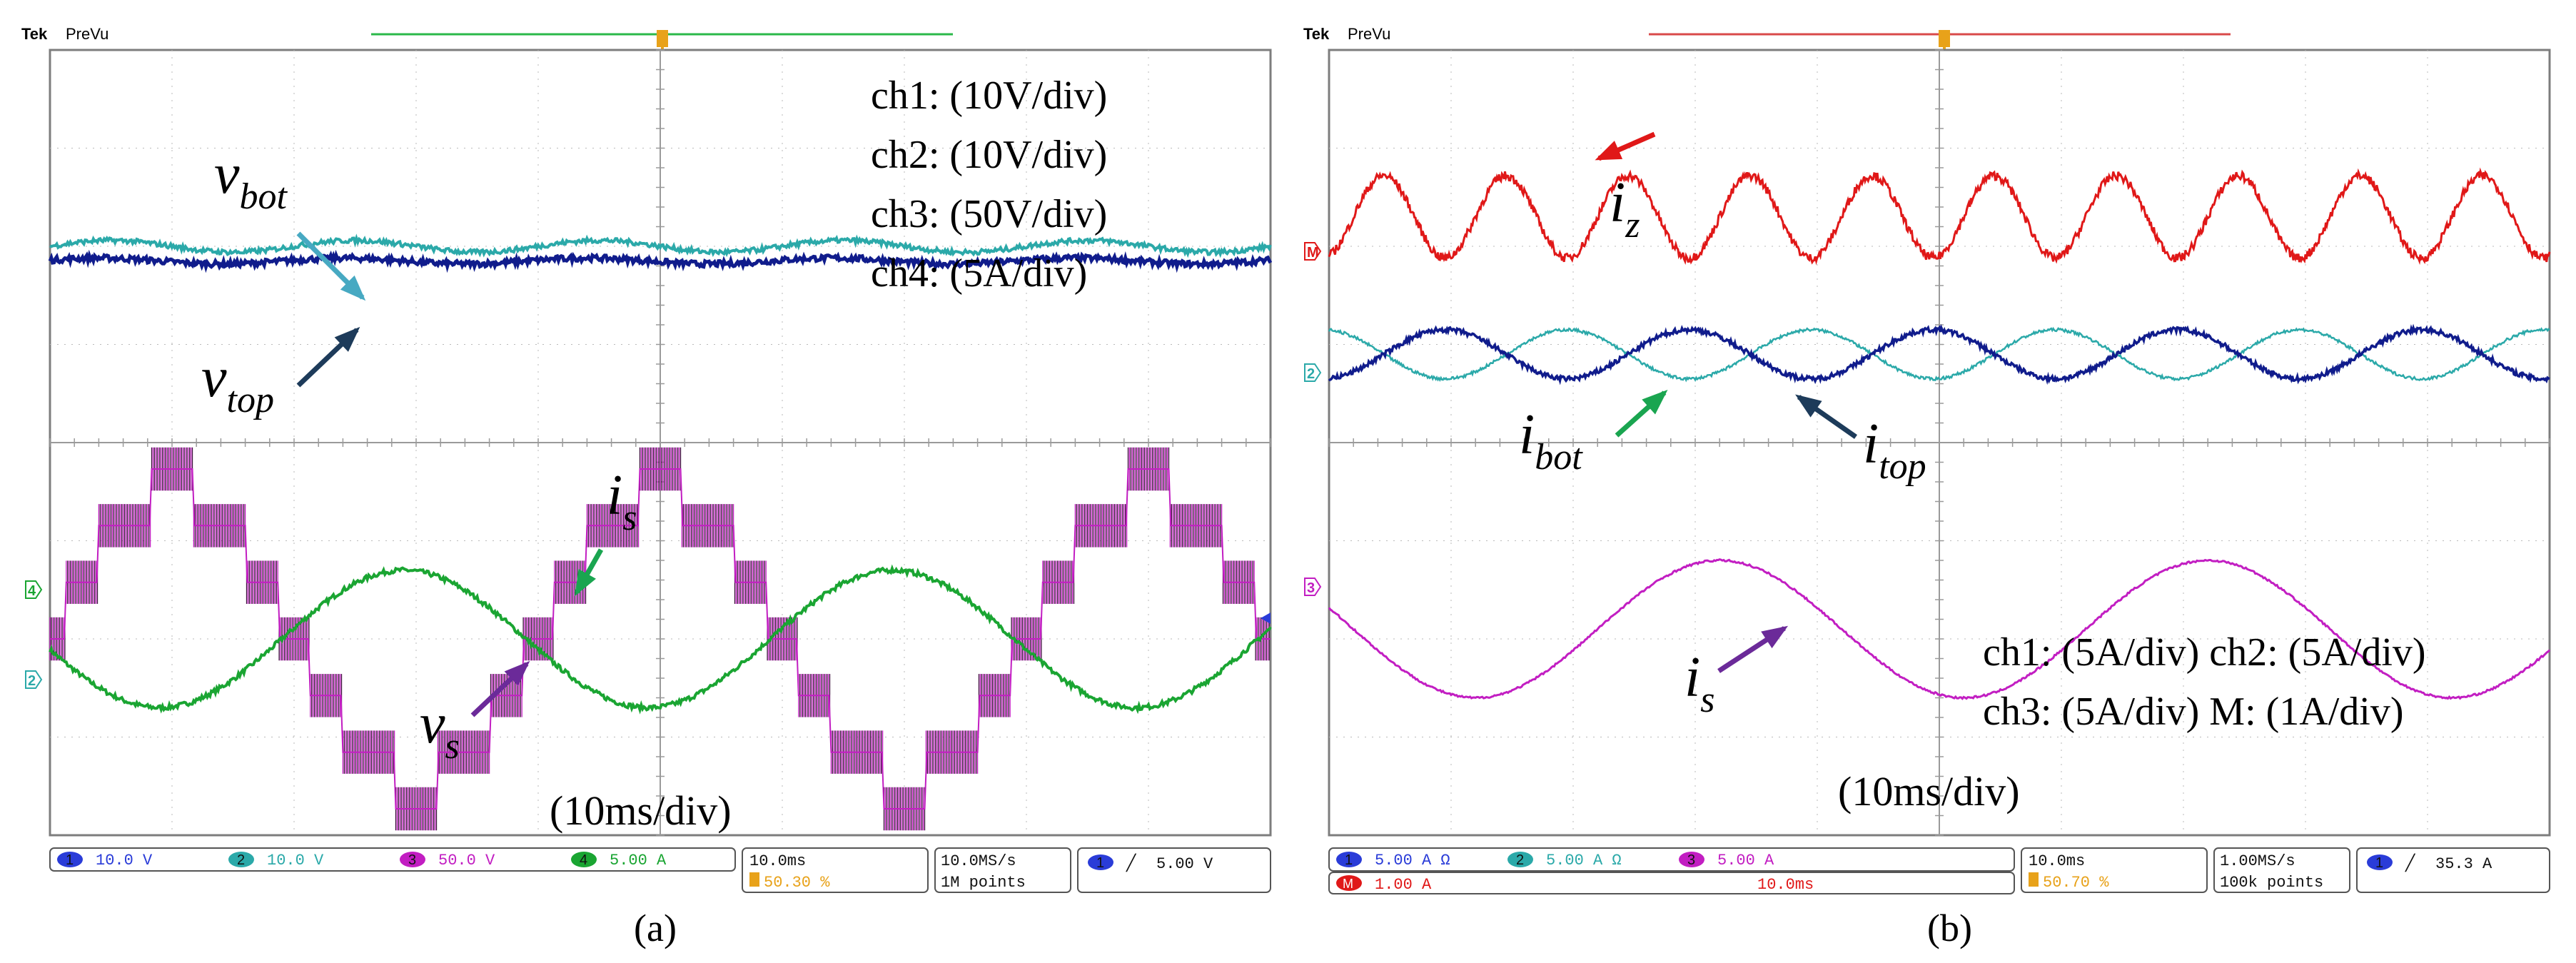 This screenshot has height=963, width=2576. What do you see at coordinates (1625, 208) in the screenshot?
I see `label-i-z: iz` at bounding box center [1625, 208].